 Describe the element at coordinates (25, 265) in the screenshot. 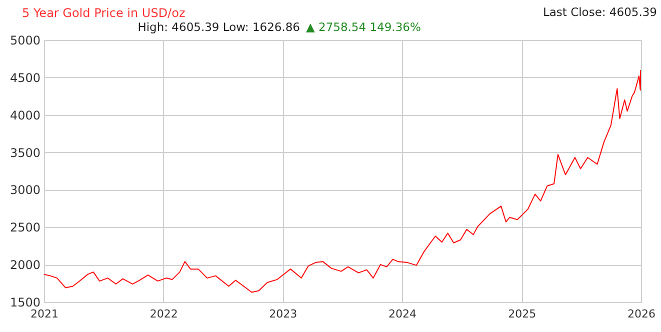

I see `y-tick-label: 2000` at that location.